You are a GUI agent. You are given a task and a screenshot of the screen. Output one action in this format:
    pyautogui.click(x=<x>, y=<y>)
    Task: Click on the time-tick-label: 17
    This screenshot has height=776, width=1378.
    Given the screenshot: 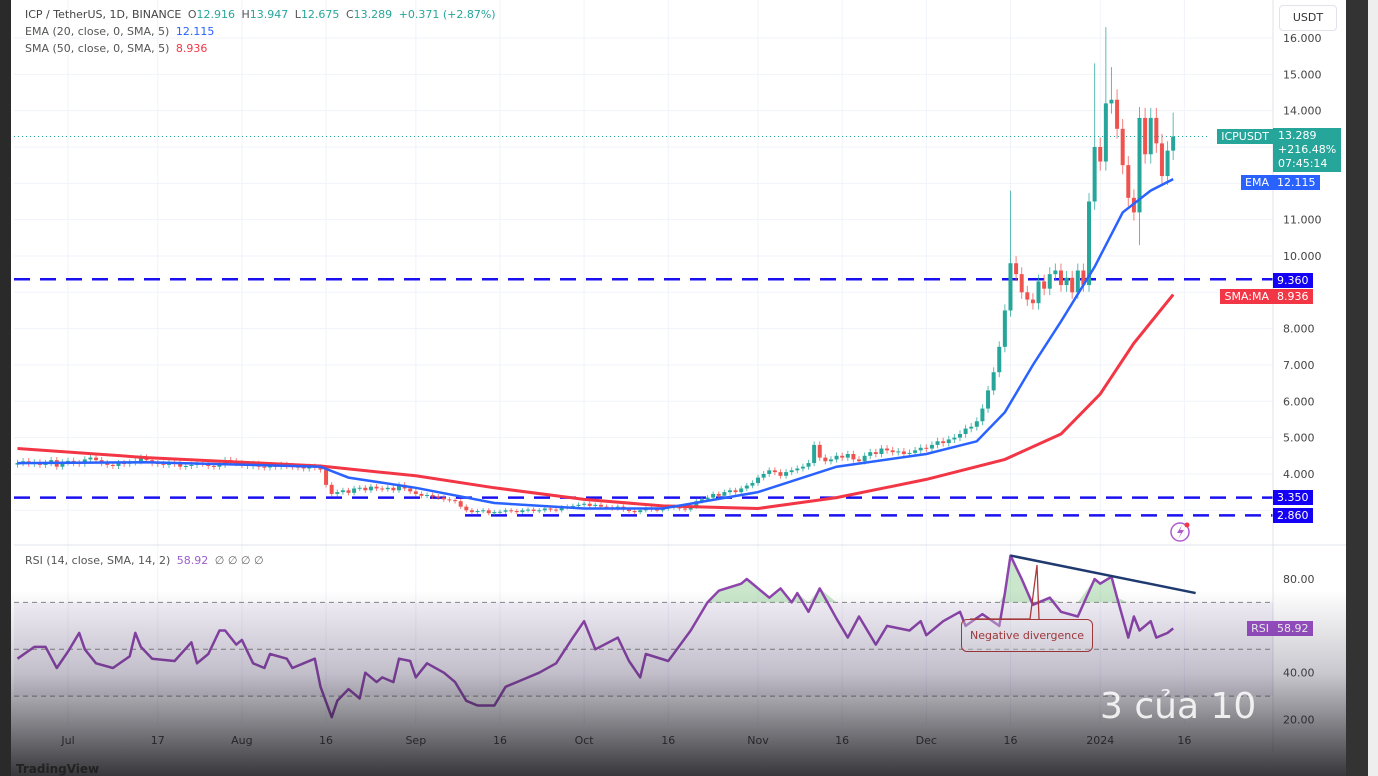 What is the action you would take?
    pyautogui.click(x=158, y=740)
    